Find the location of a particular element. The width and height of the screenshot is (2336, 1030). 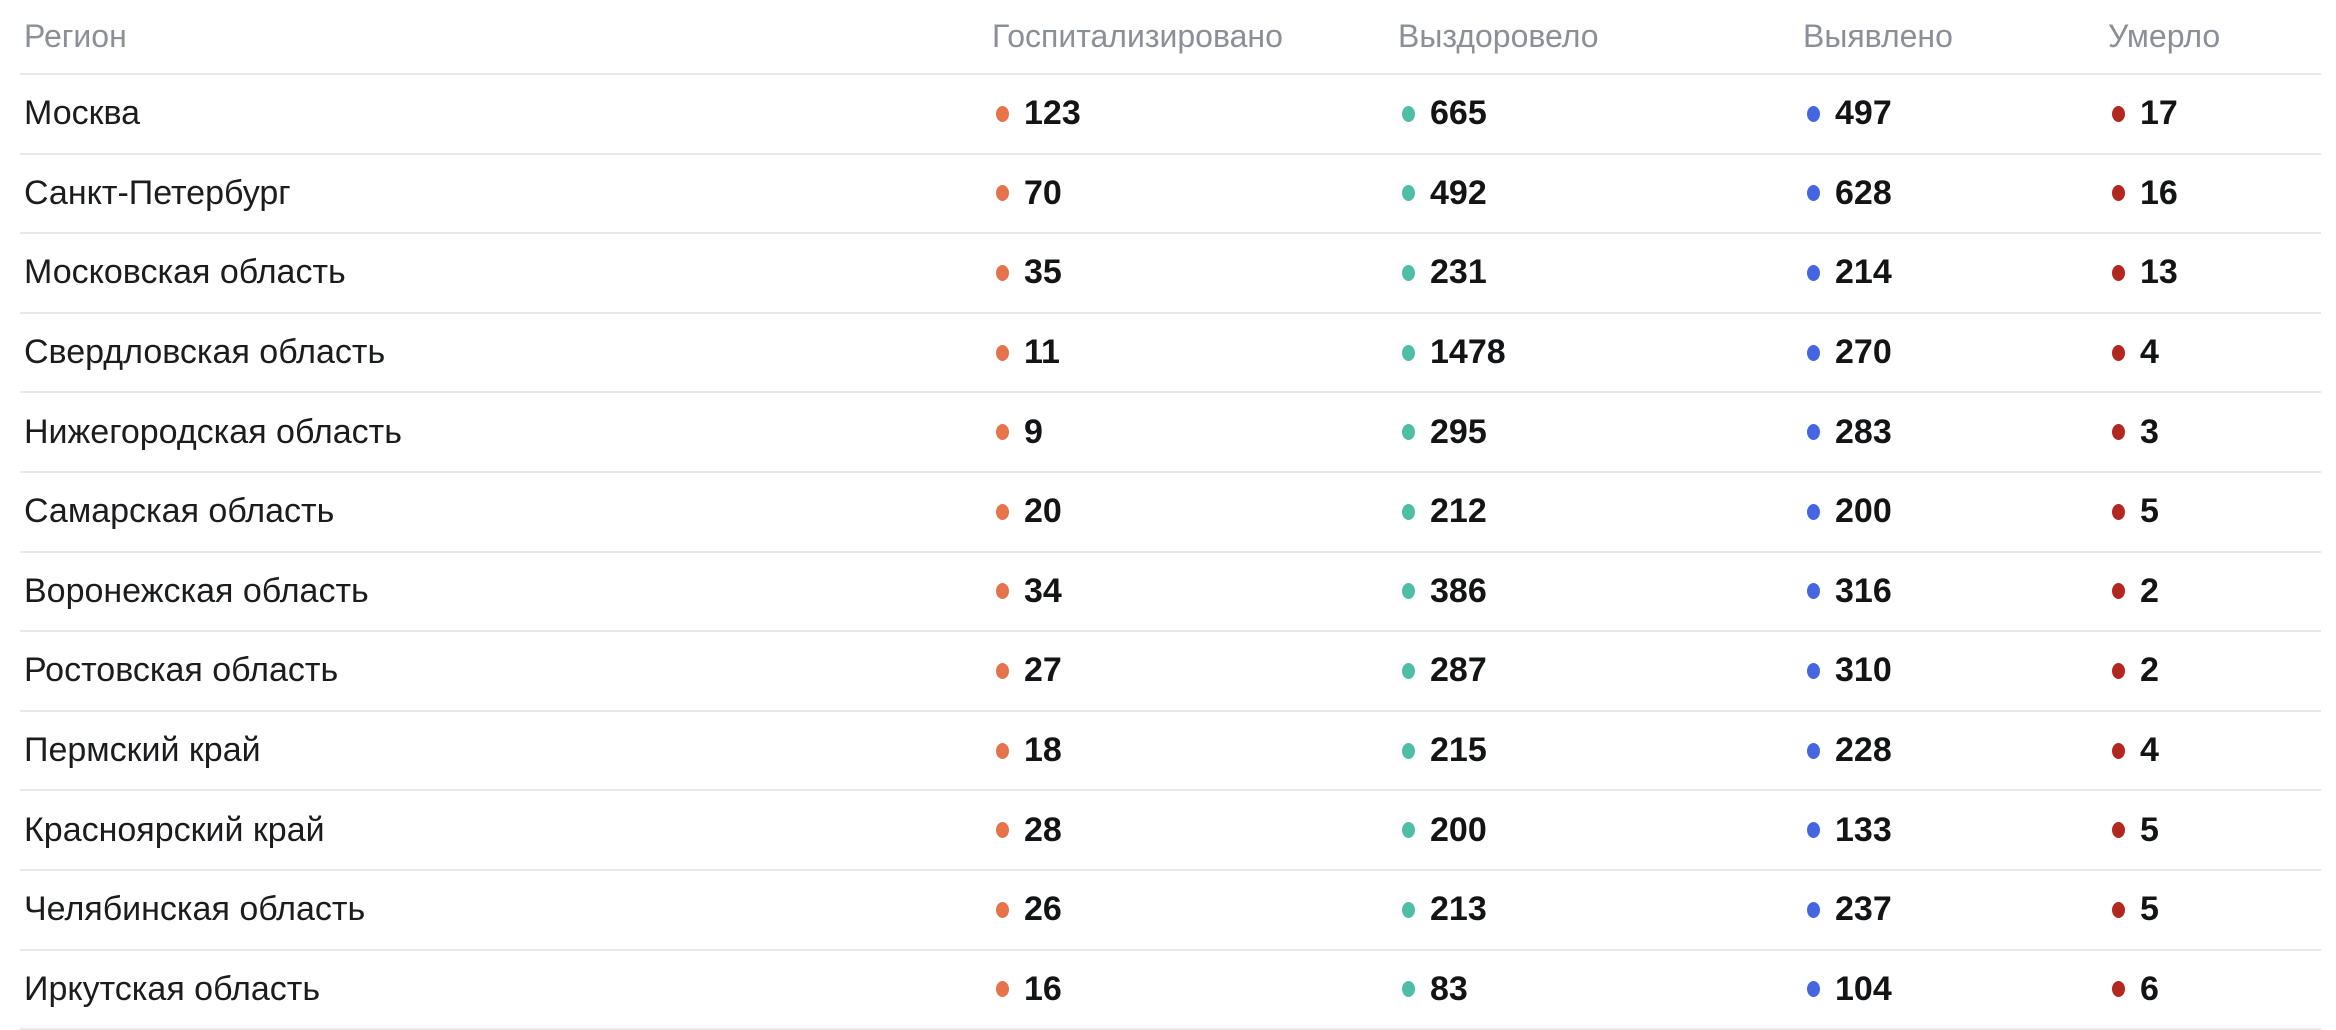

column-header-recovered: Выздоровело is located at coordinates (1498, 36).